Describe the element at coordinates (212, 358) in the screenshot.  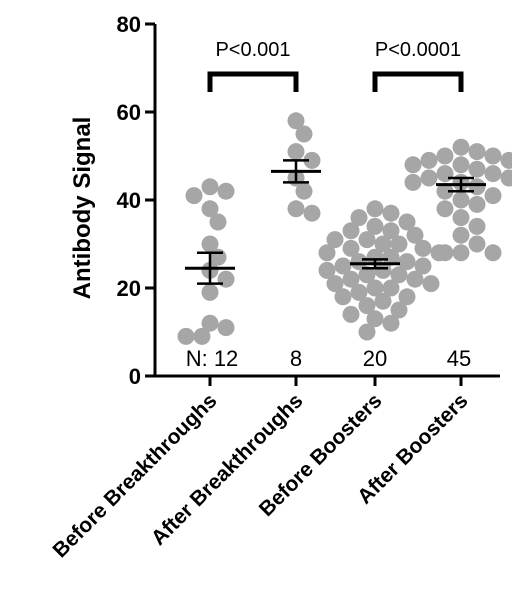
I see `n-label: N: 12` at that location.